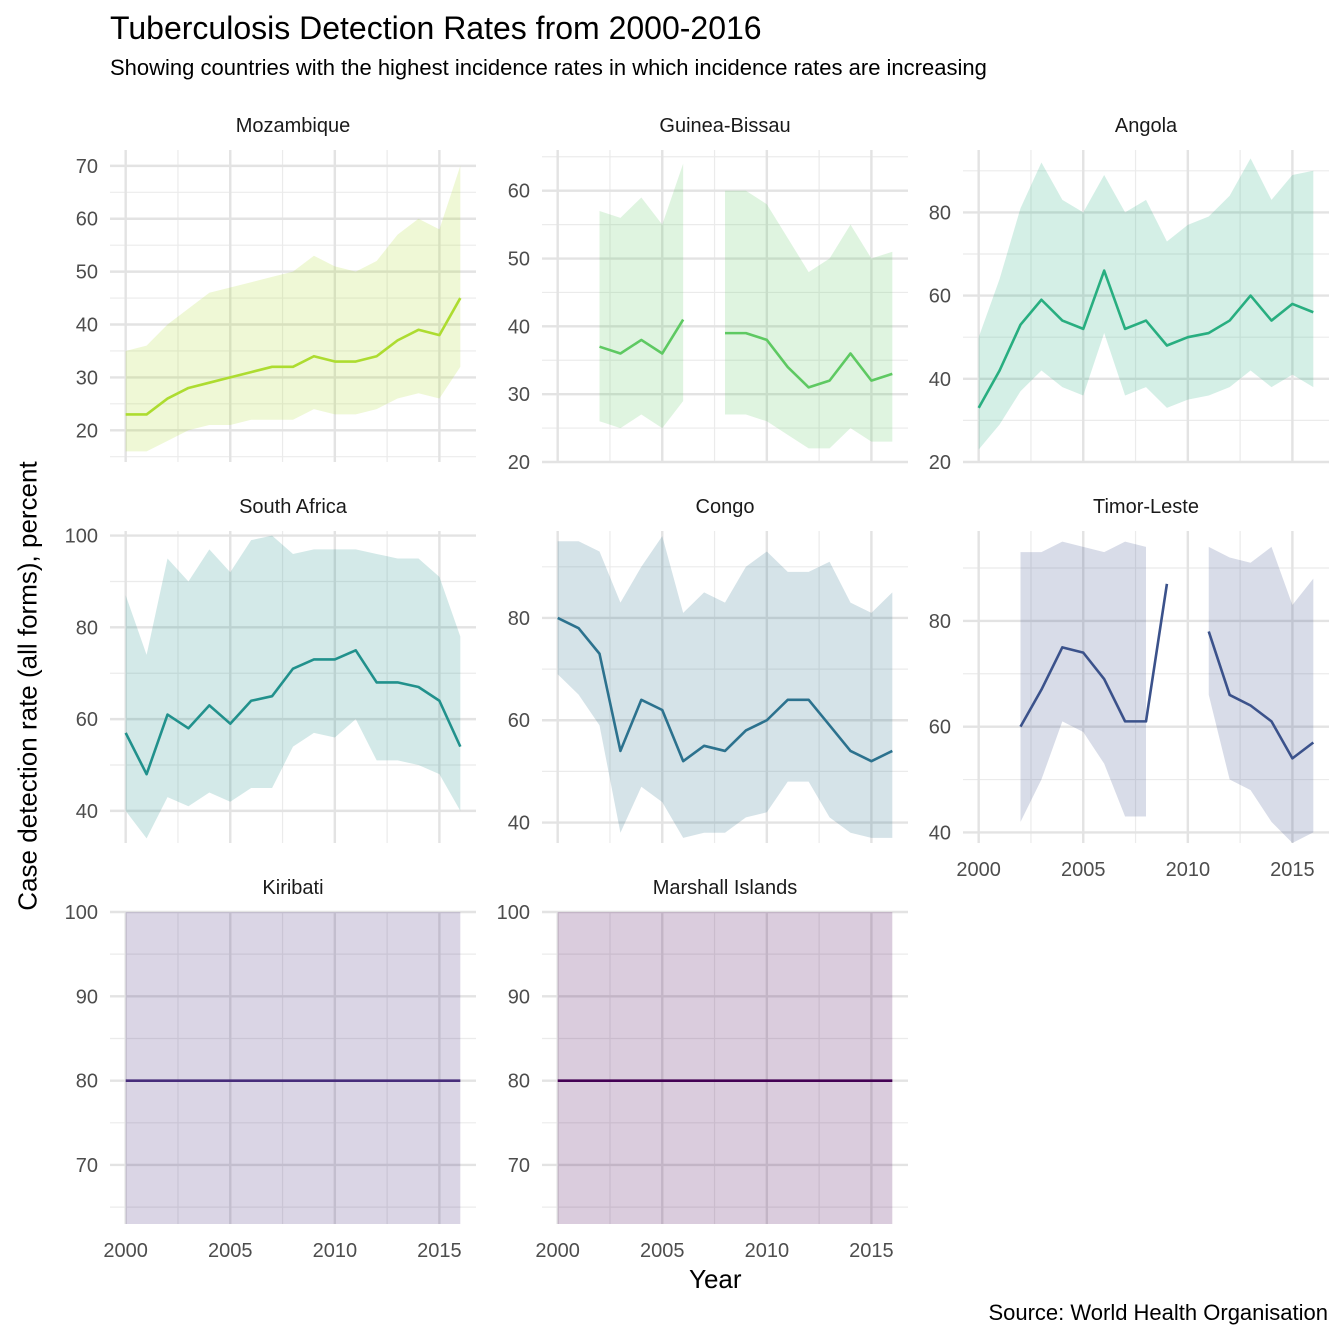 The image size is (1344, 1344). I want to click on y-axis-label: Case detection rate (all forms), percent, so click(27, 686).